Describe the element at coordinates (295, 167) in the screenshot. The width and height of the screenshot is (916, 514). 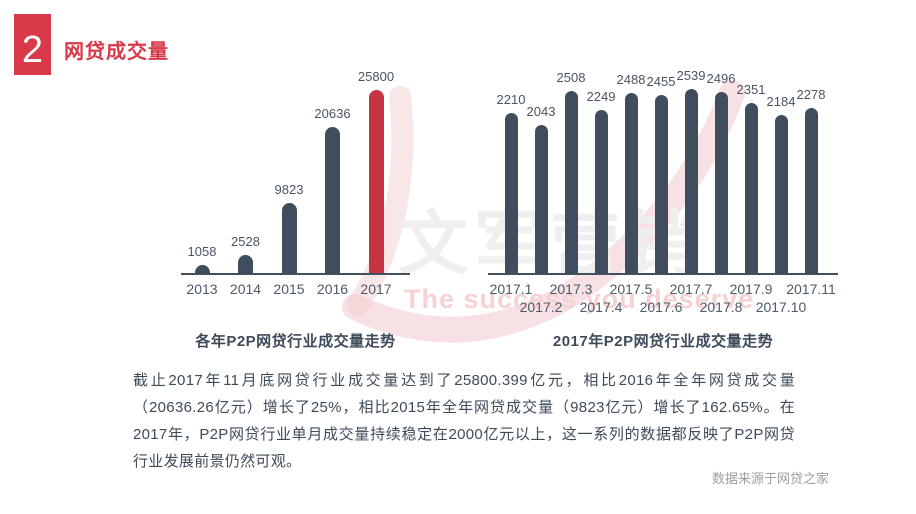
I see `plot-area: 1058 2528 9823 20636 25800` at that location.